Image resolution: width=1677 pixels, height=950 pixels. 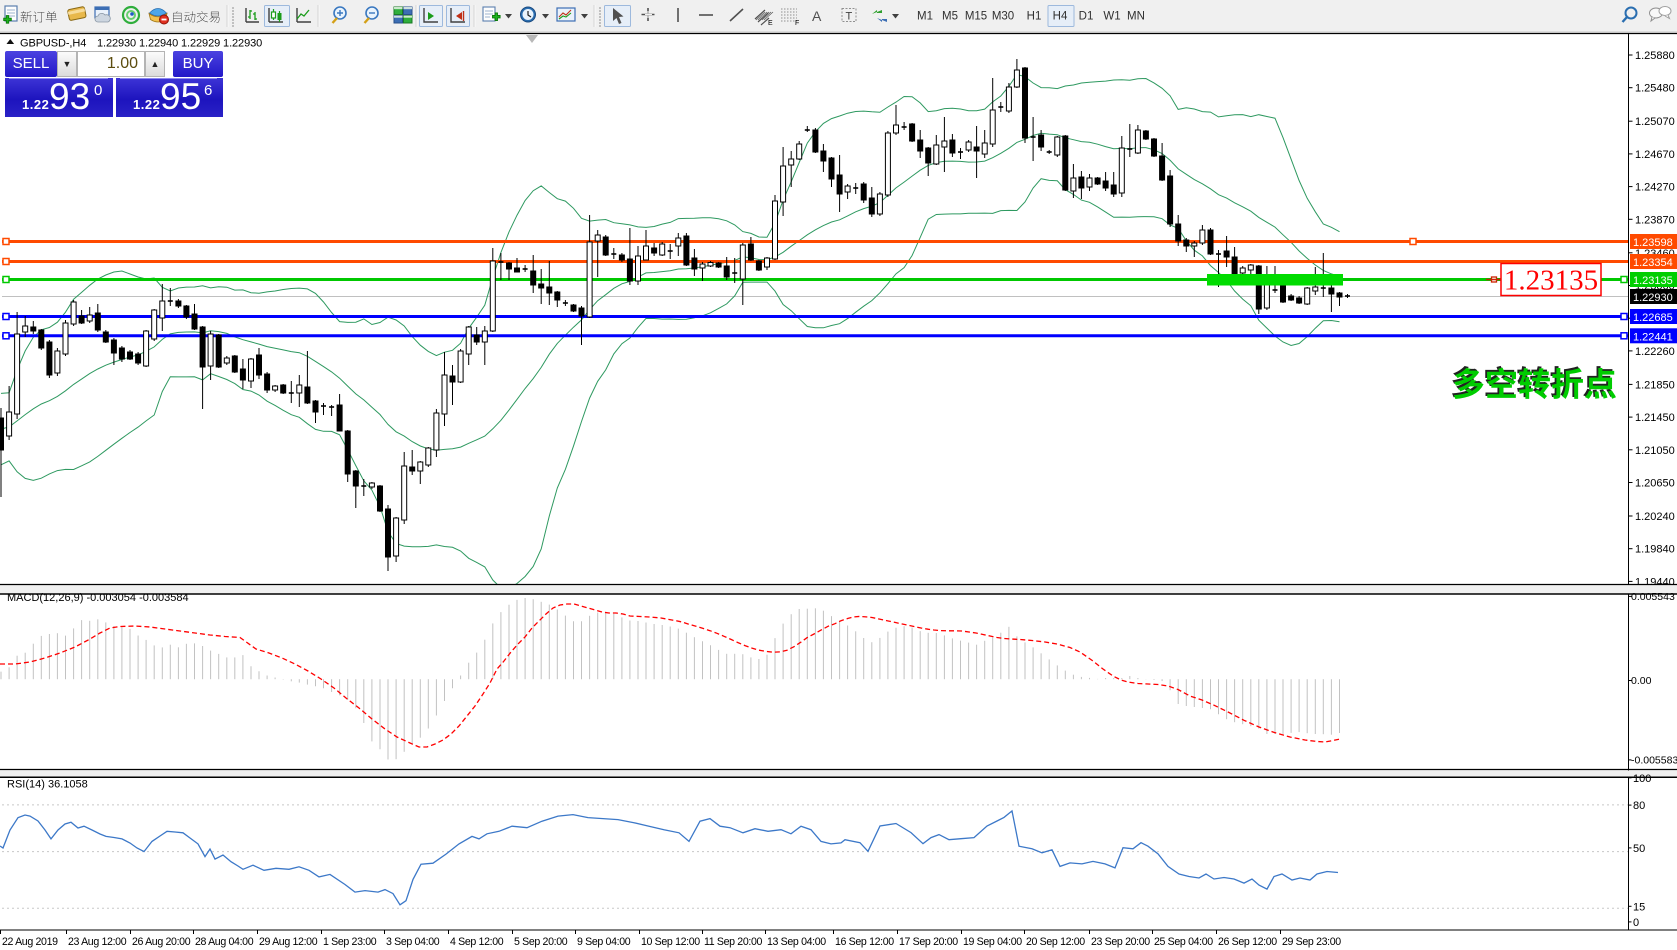 I want to click on svg-text: 22 Aug 2019, so click(x=30, y=942).